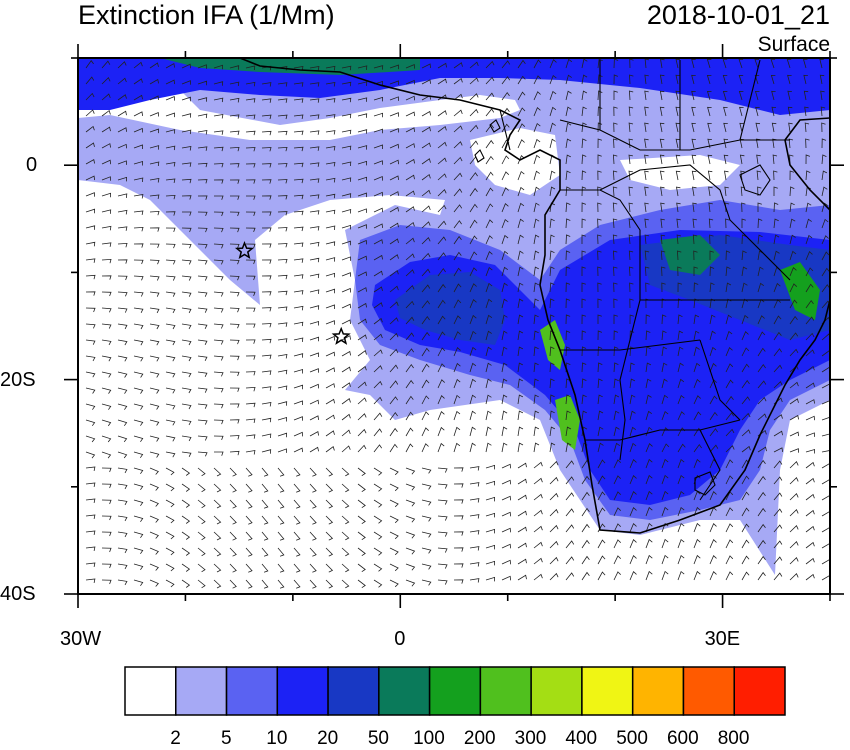  What do you see at coordinates (244, 250) in the screenshot?
I see `star-marker` at bounding box center [244, 250].